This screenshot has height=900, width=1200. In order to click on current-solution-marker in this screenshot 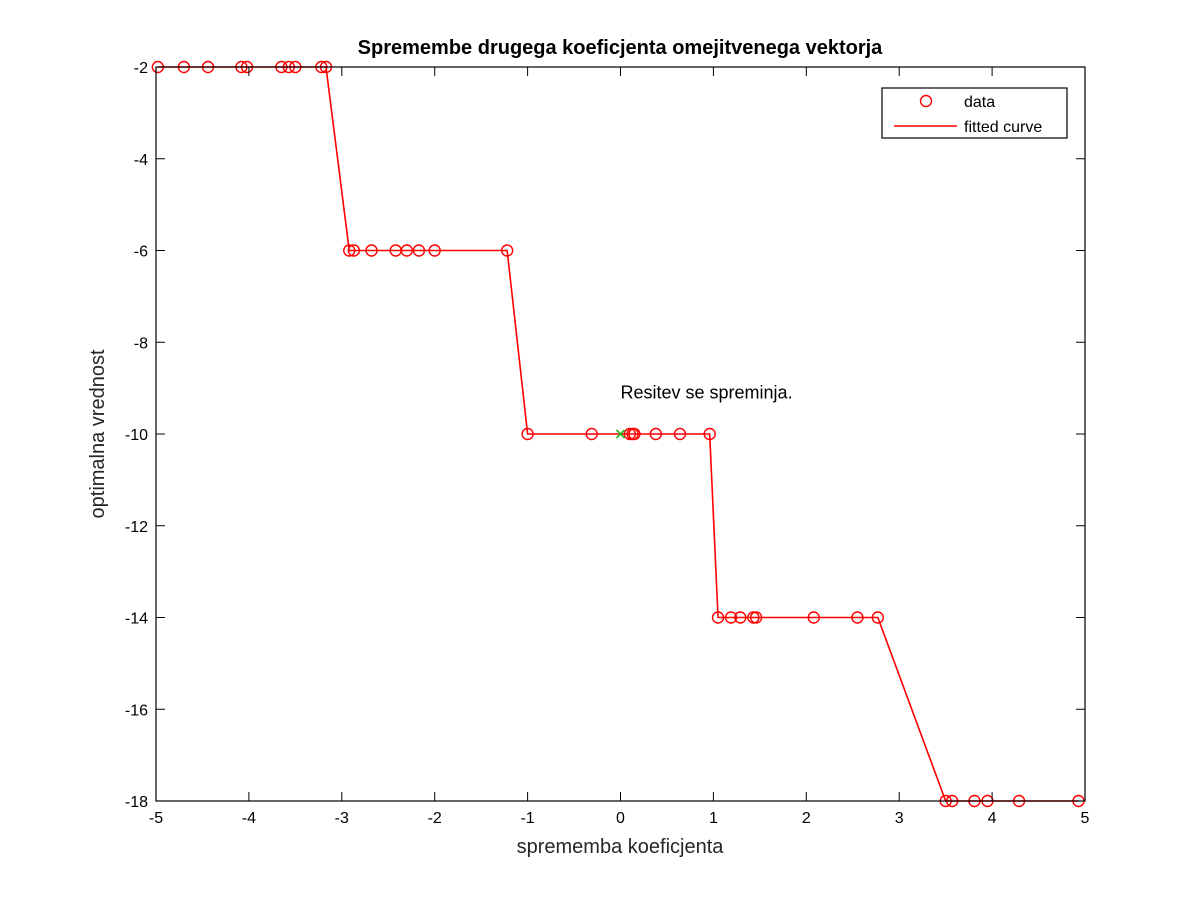, I will do `click(620, 434)`.